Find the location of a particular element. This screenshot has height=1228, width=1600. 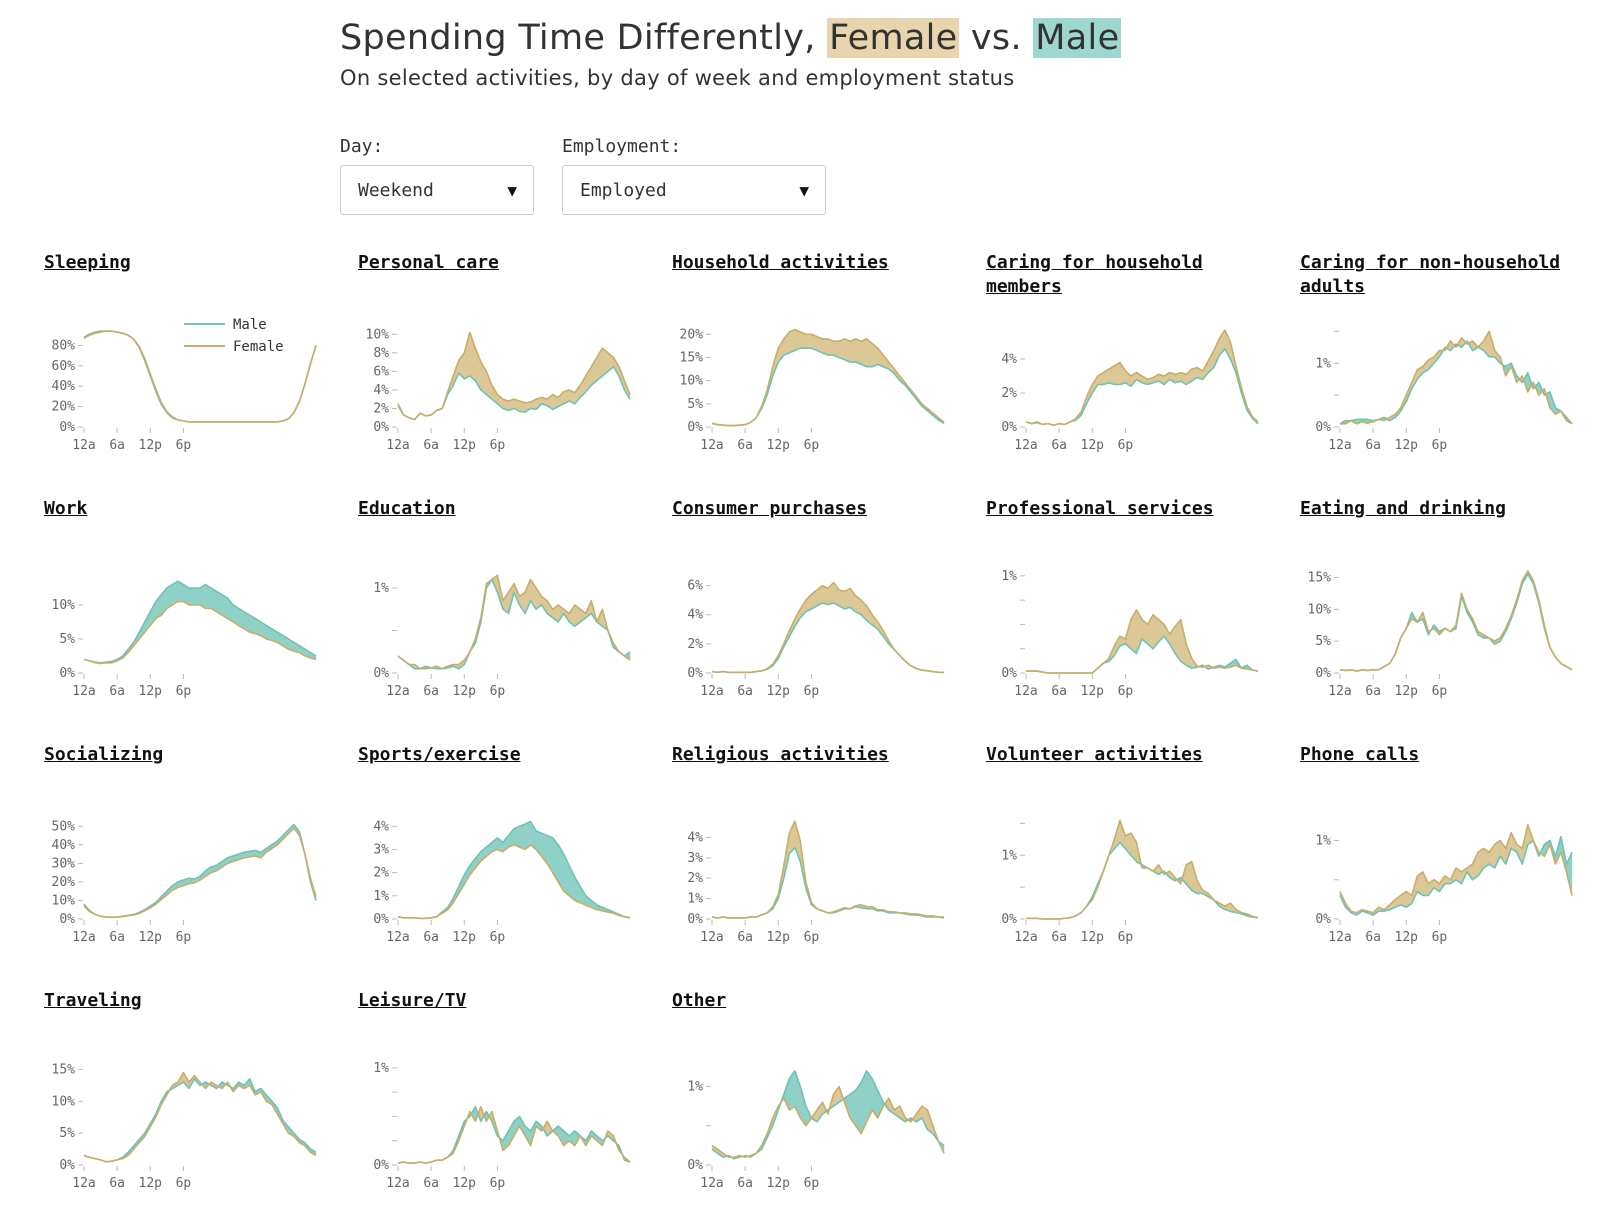

chart-panel: Sports/exercise 0% 1% 2% 3% 4% 12a 6a 12p 6p is located at coordinates (508, 858).